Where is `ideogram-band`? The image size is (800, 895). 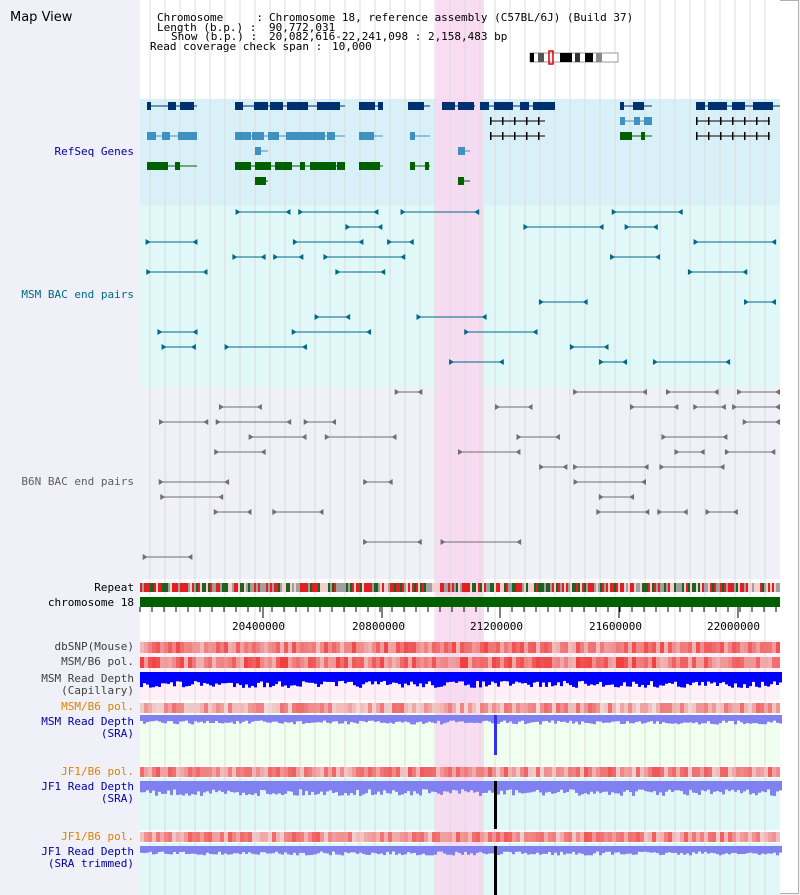 ideogram-band is located at coordinates (599, 57).